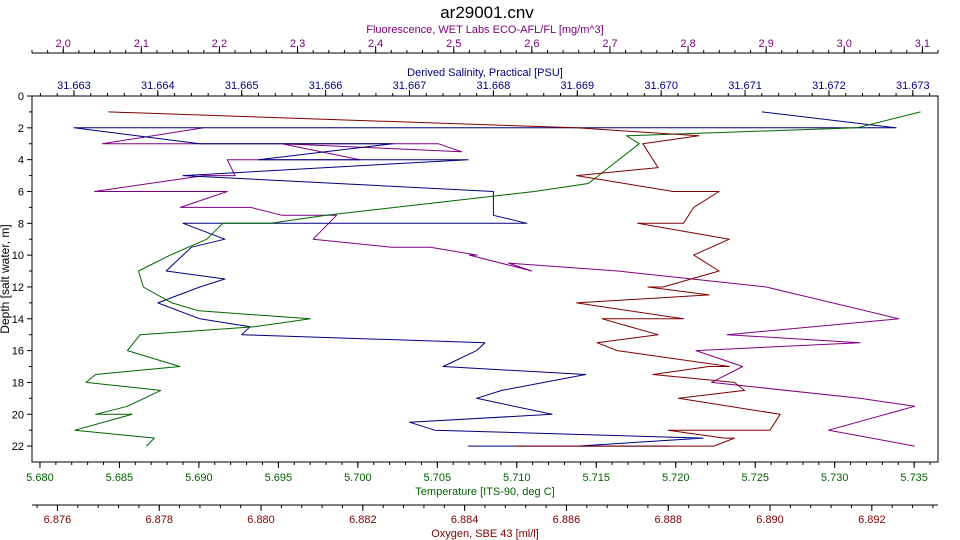  What do you see at coordinates (40, 478) in the screenshot?
I see `x-tick-label: 5.680` at bounding box center [40, 478].